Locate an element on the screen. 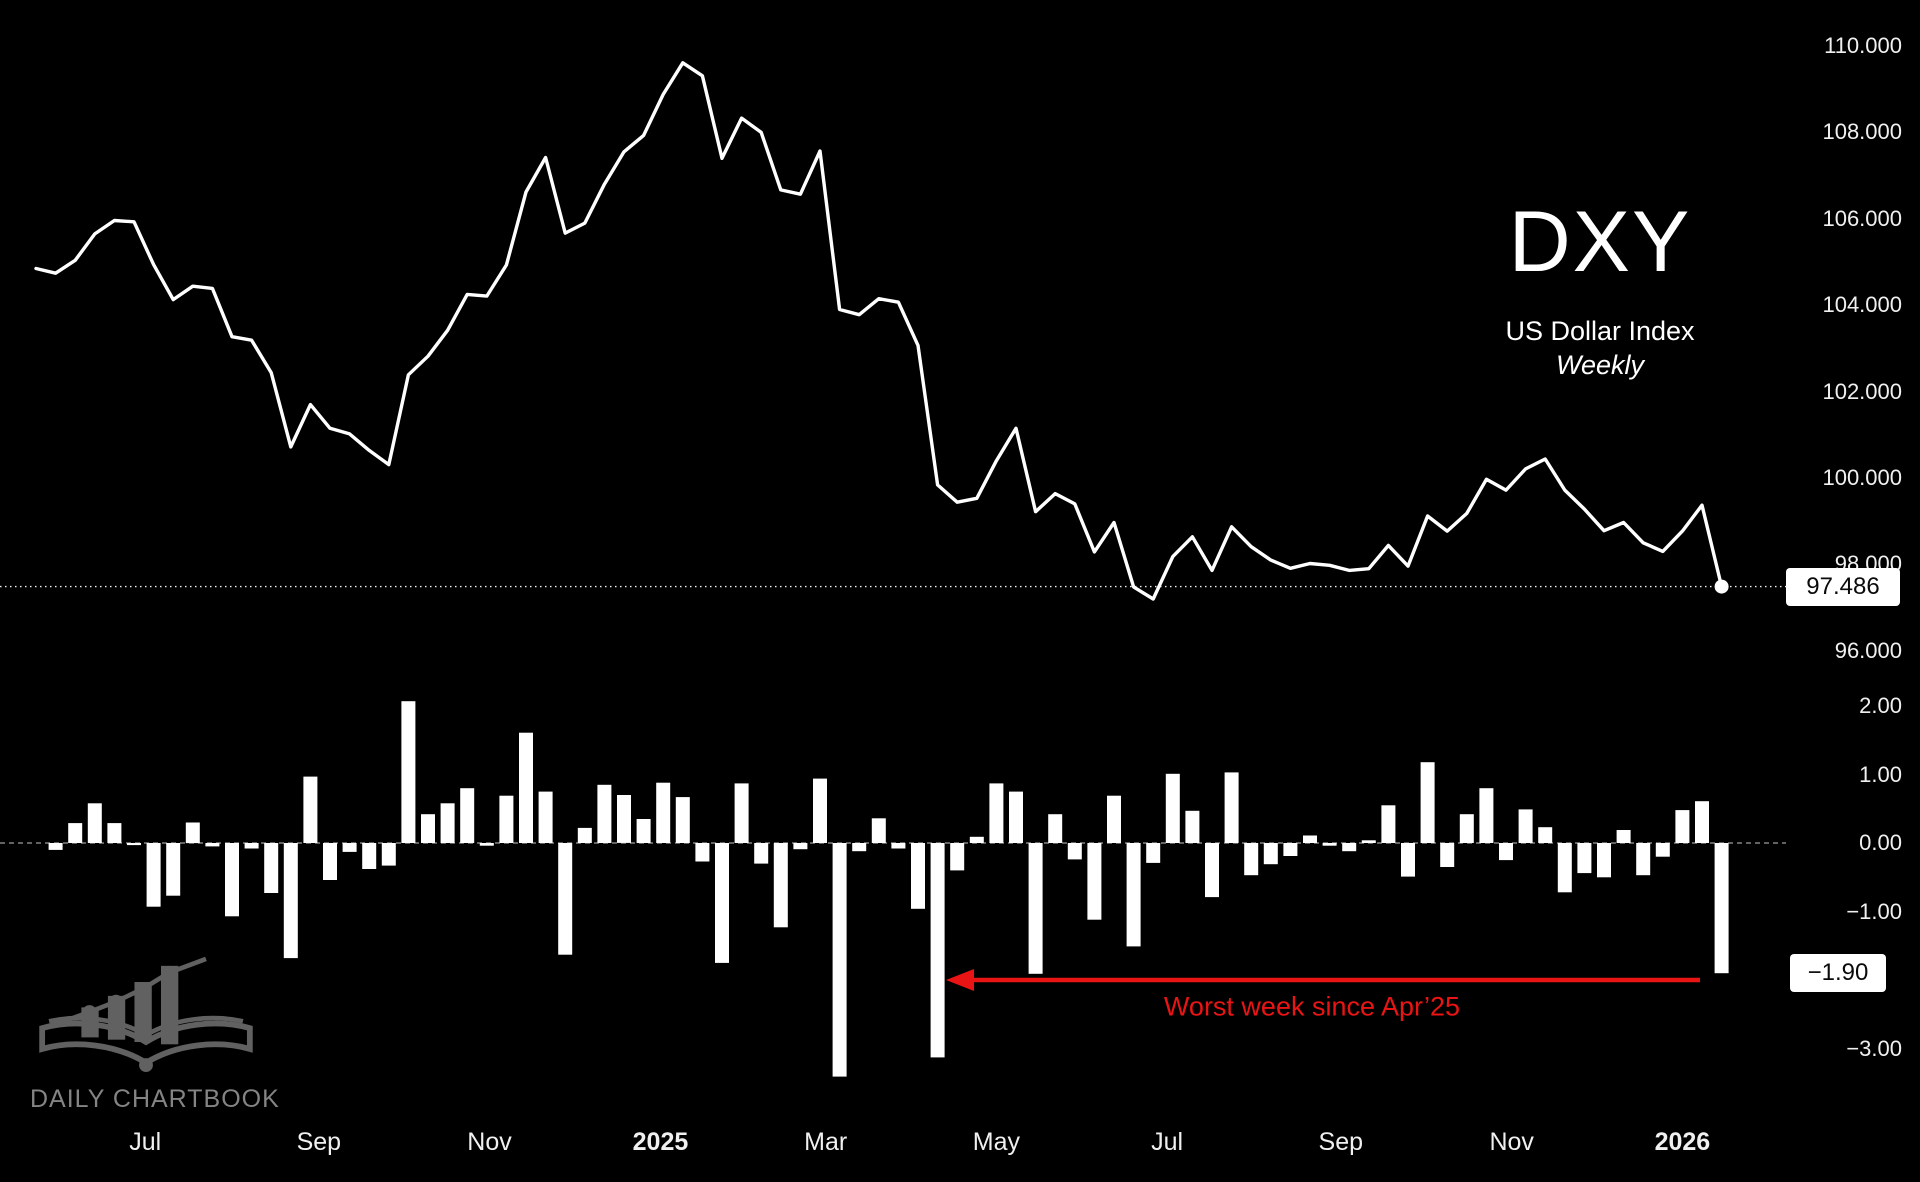  instrument-name: US Dollar Index is located at coordinates (1600, 331).